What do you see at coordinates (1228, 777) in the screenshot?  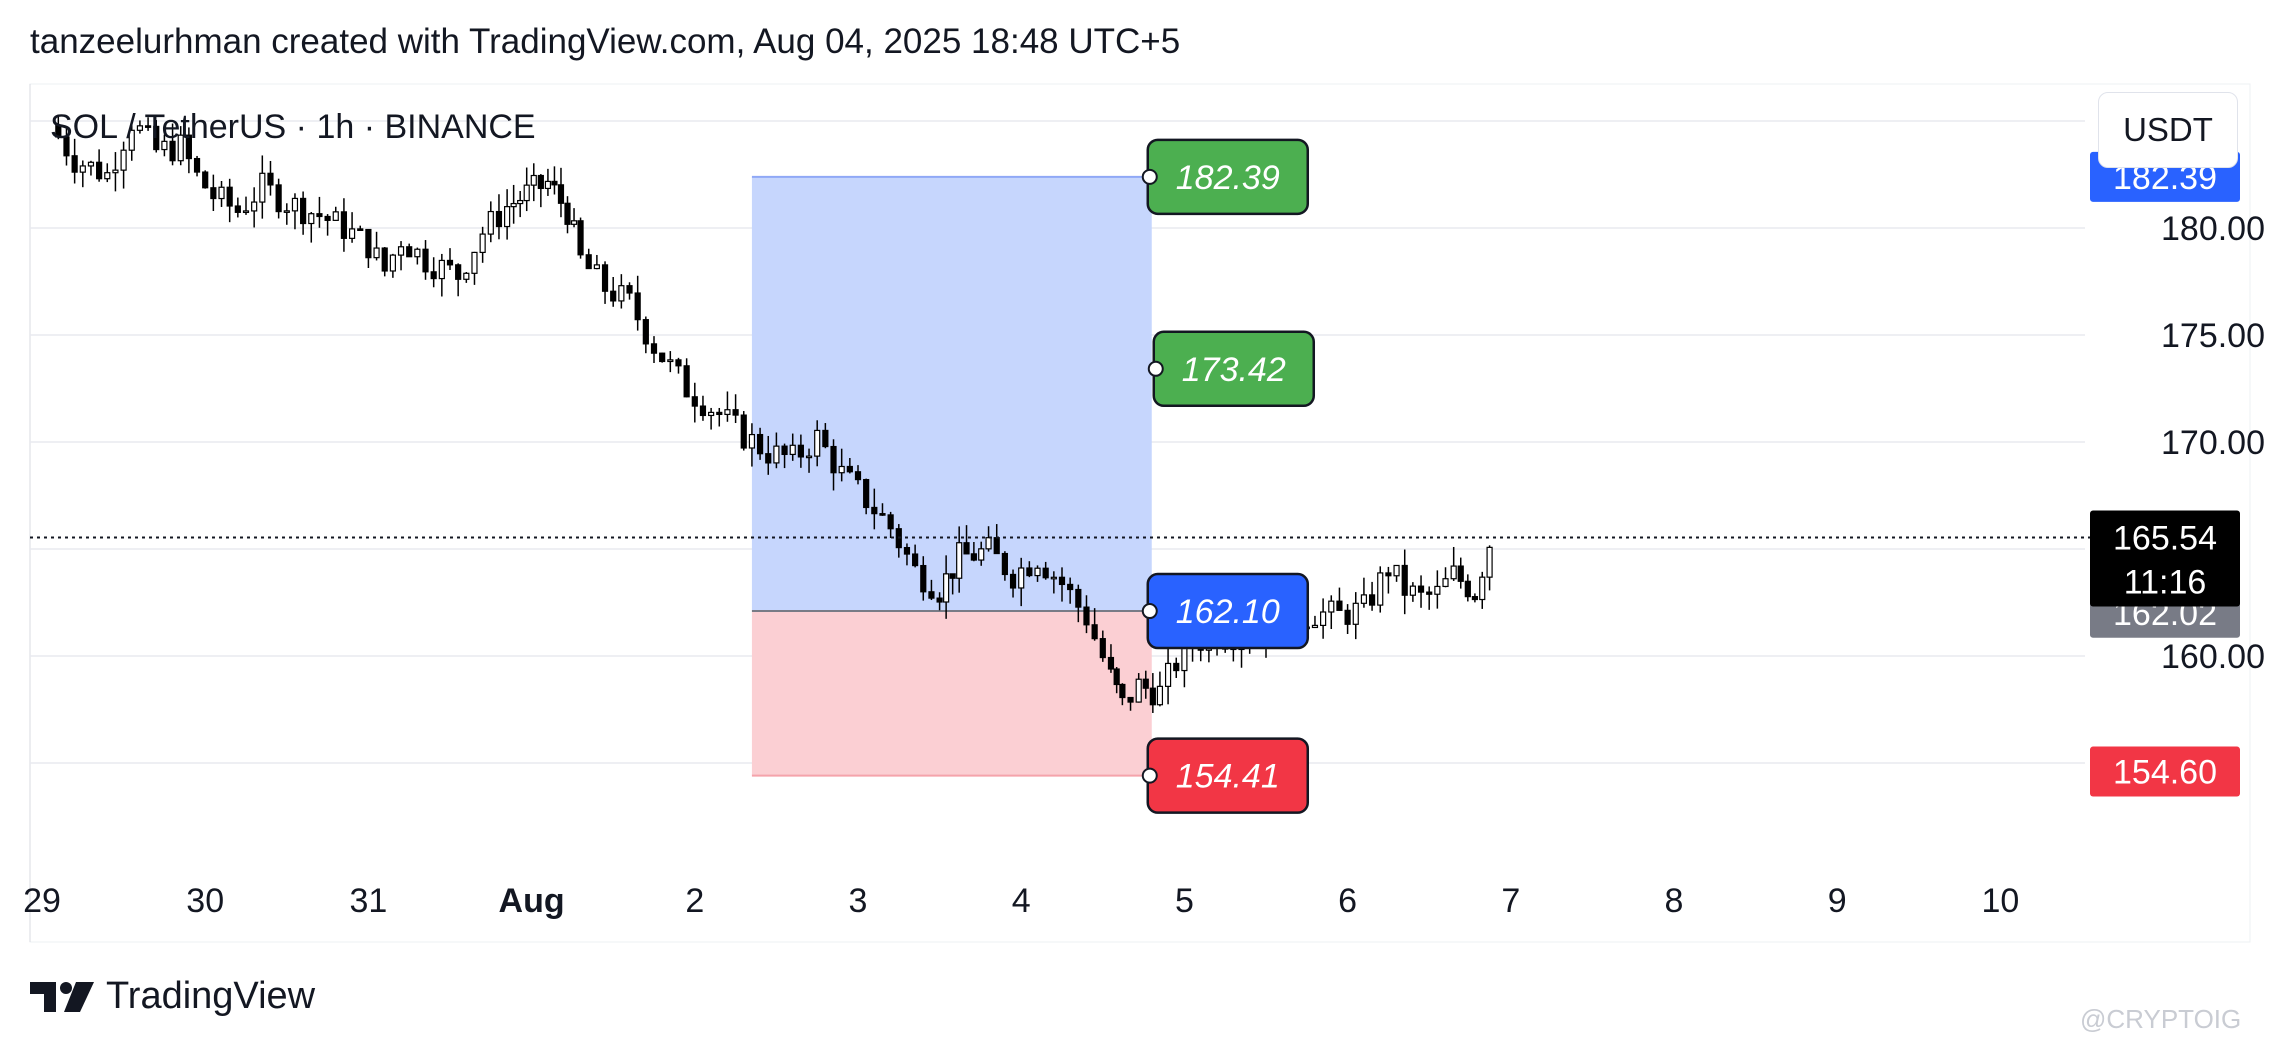 I see `stop-label: 154.41` at bounding box center [1228, 777].